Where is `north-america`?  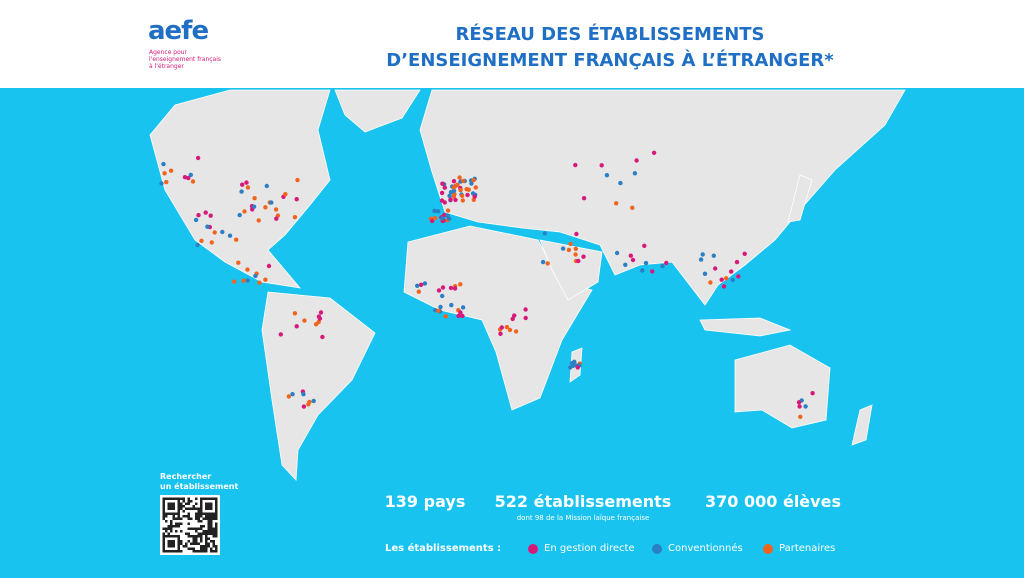
north-america is located at coordinates (240, 189).